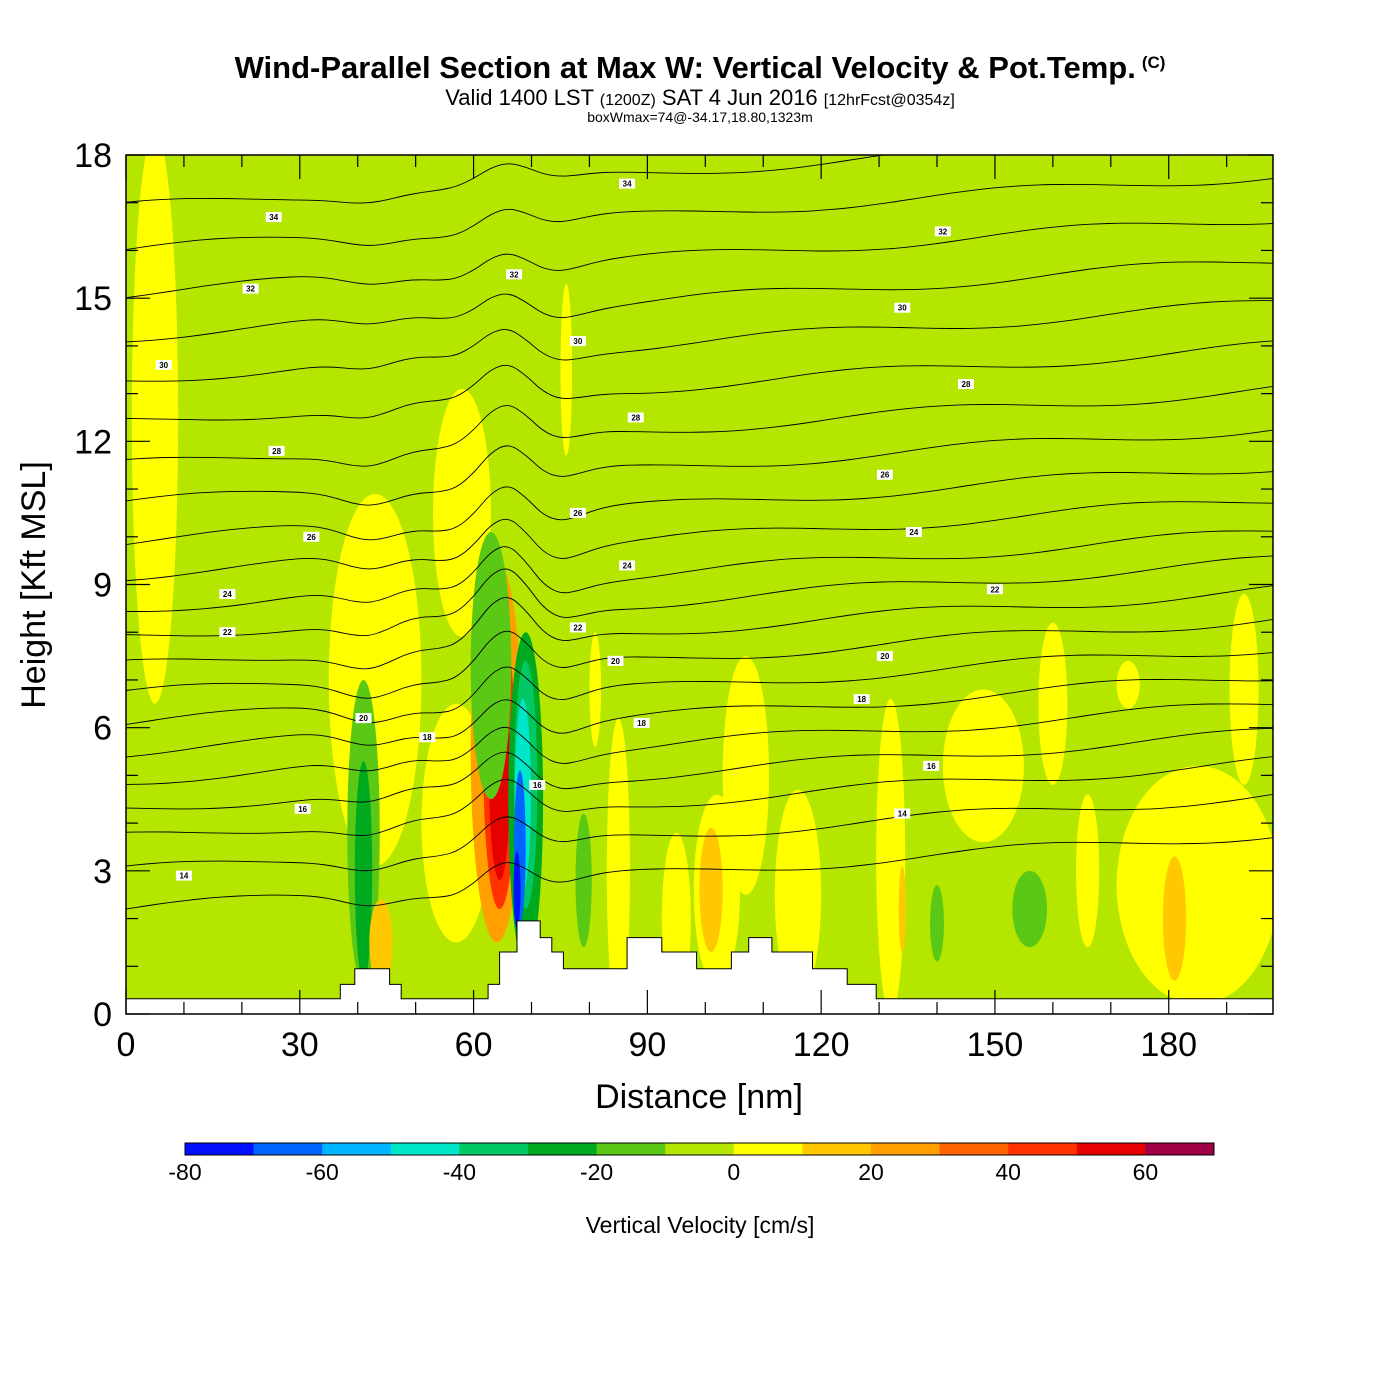 The height and width of the screenshot is (1400, 1400). I want to click on contour-label-13: 34, so click(627, 183).